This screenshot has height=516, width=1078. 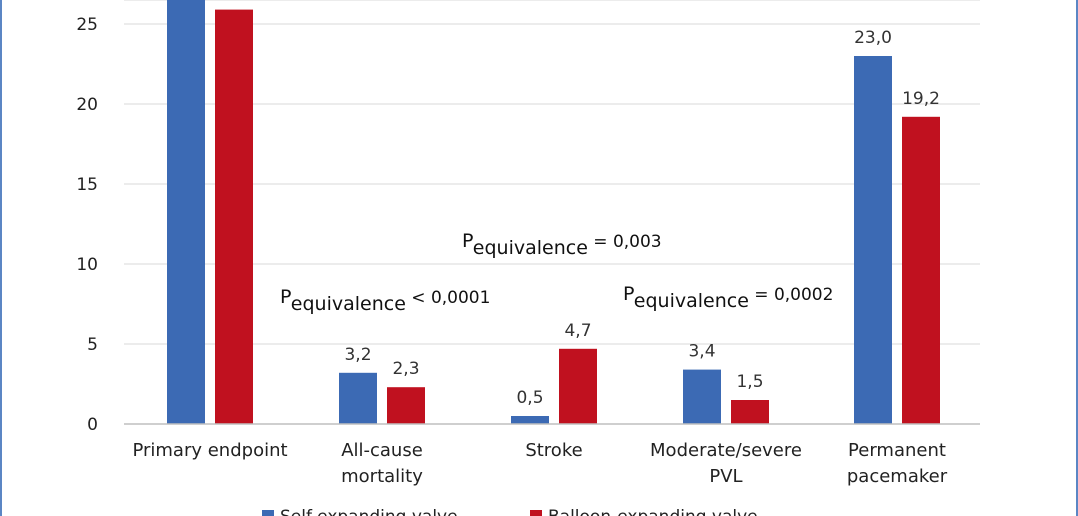 I want to click on data-label: 2,3, so click(x=405, y=369).